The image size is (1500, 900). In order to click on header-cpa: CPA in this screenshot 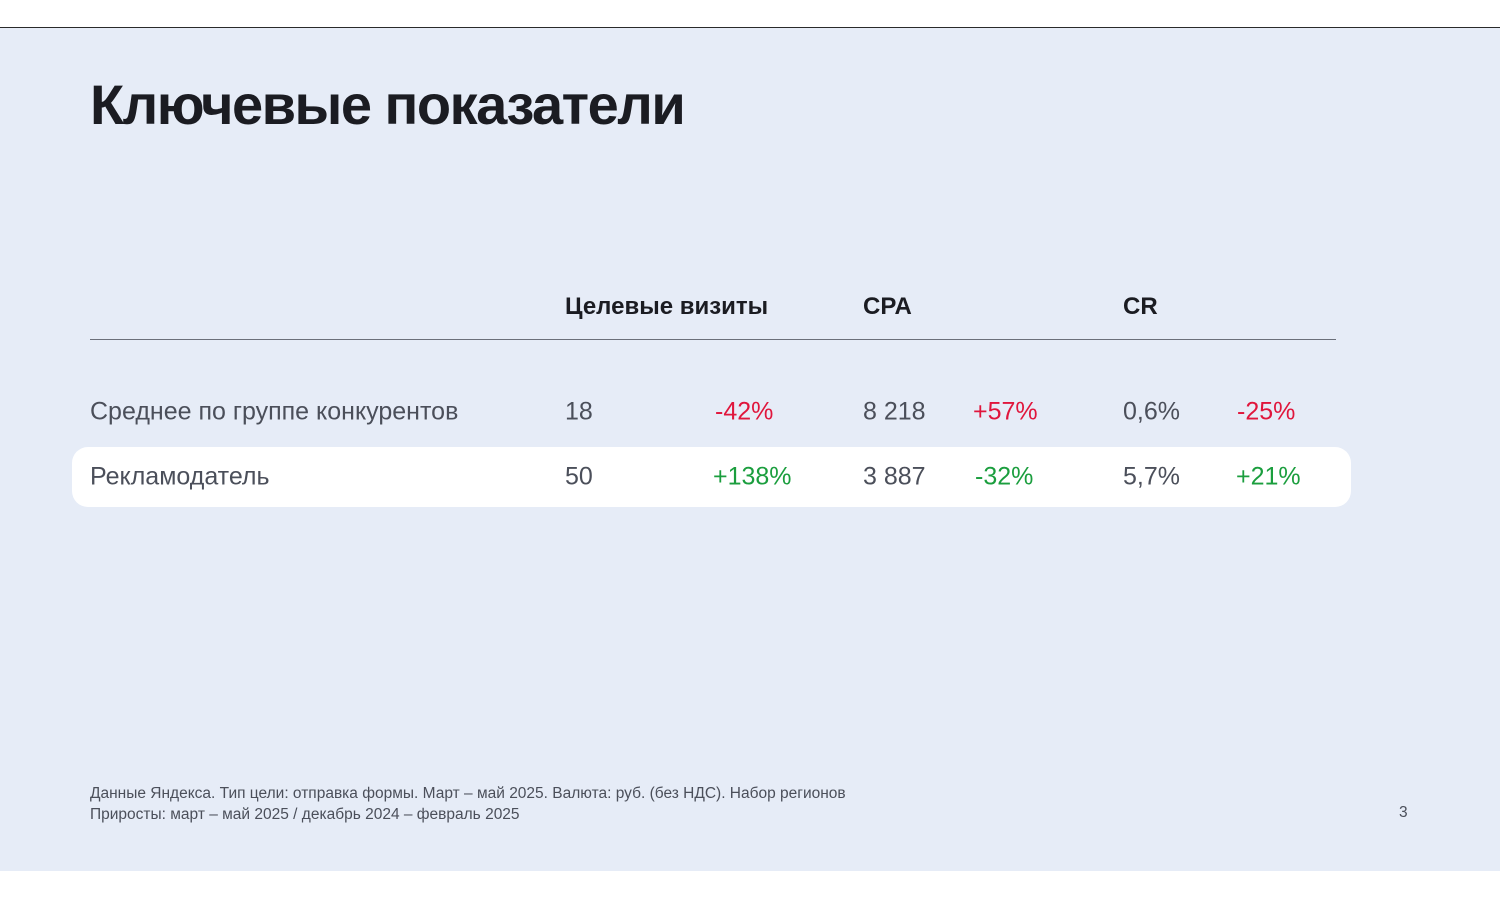, I will do `click(887, 306)`.